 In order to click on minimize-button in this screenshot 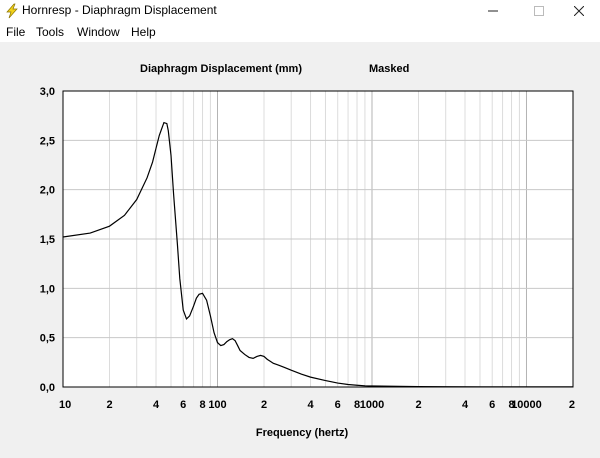, I will do `click(493, 11)`.